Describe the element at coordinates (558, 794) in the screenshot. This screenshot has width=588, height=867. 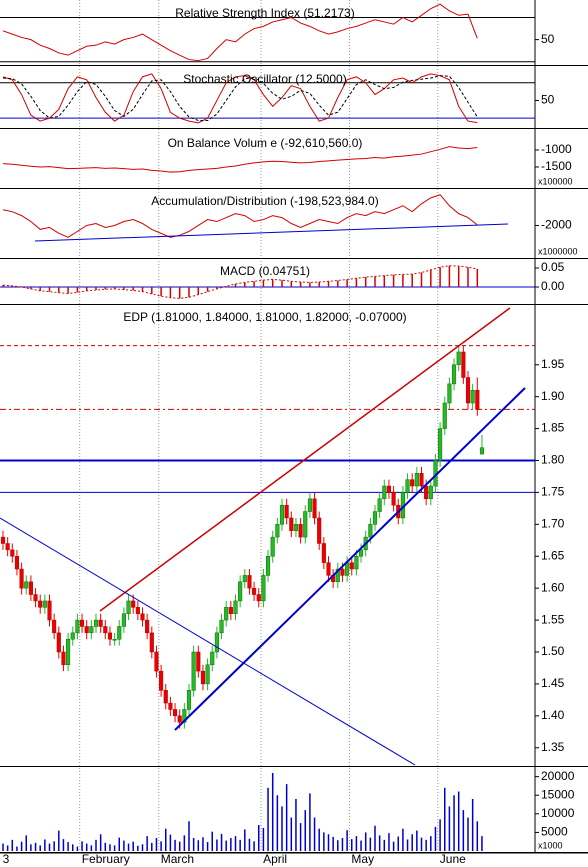
I see `y-tick-label: 15000` at that location.